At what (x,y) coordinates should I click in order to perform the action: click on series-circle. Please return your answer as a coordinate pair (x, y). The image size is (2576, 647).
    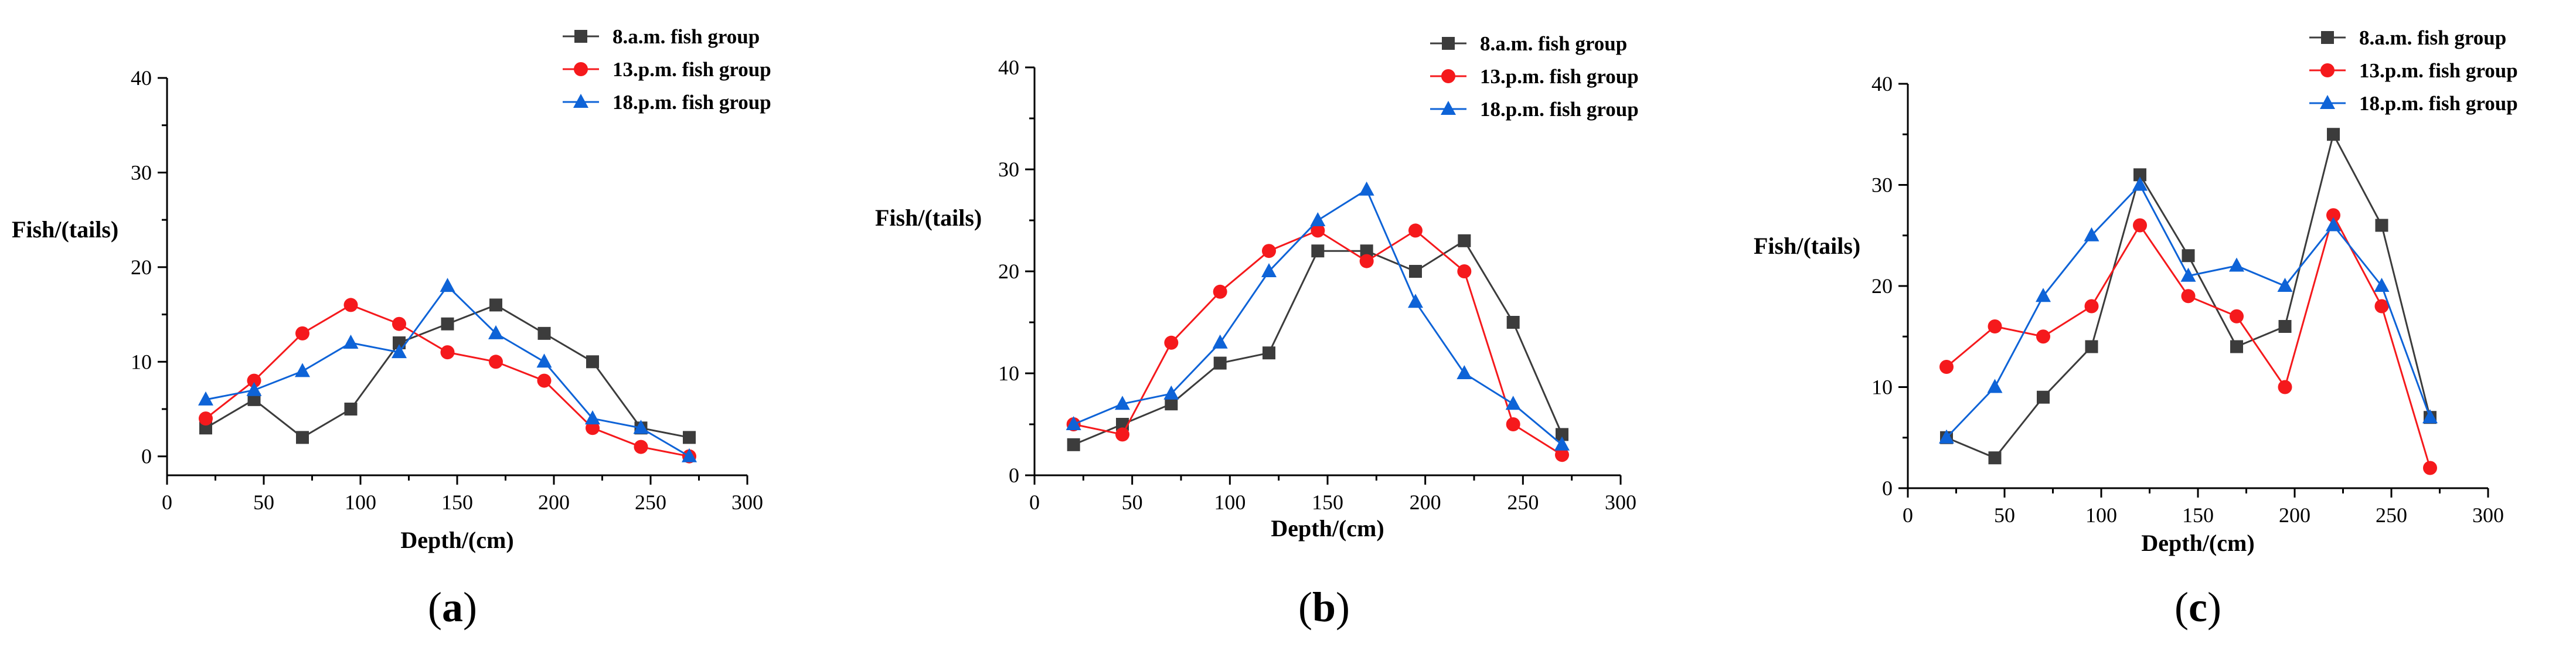
    Looking at the image, I should click on (1317, 342).